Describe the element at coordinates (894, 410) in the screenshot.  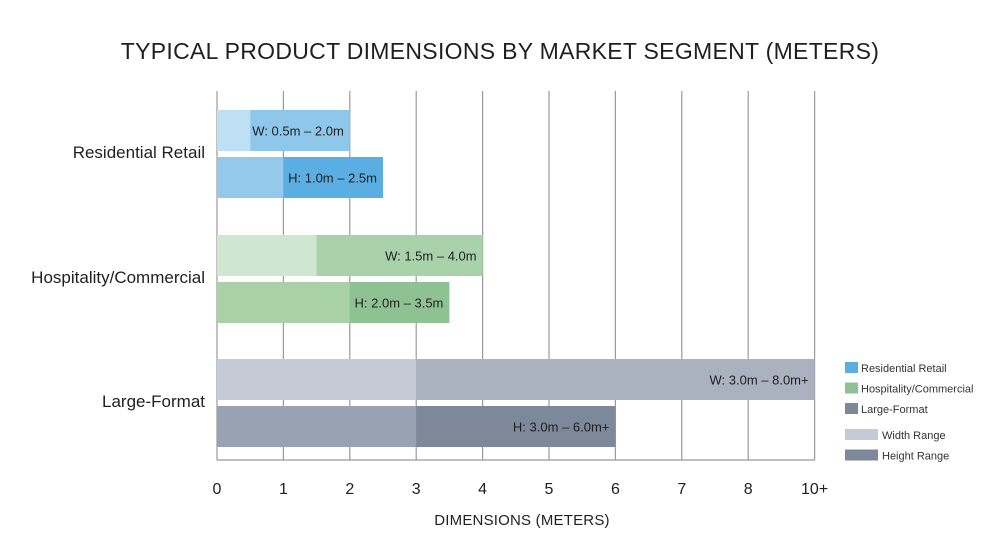
I see `legend-label: Large-Format` at that location.